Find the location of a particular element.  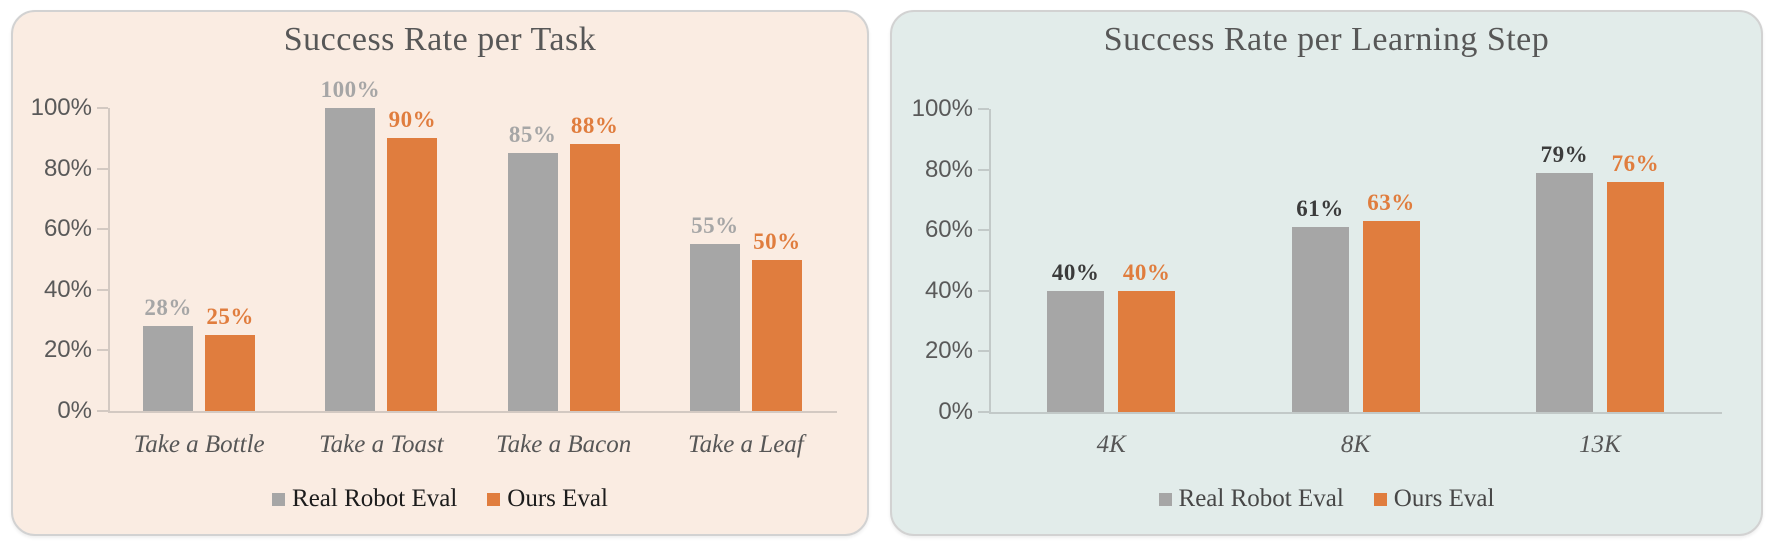

category-label: 4K is located at coordinates (1111, 444).